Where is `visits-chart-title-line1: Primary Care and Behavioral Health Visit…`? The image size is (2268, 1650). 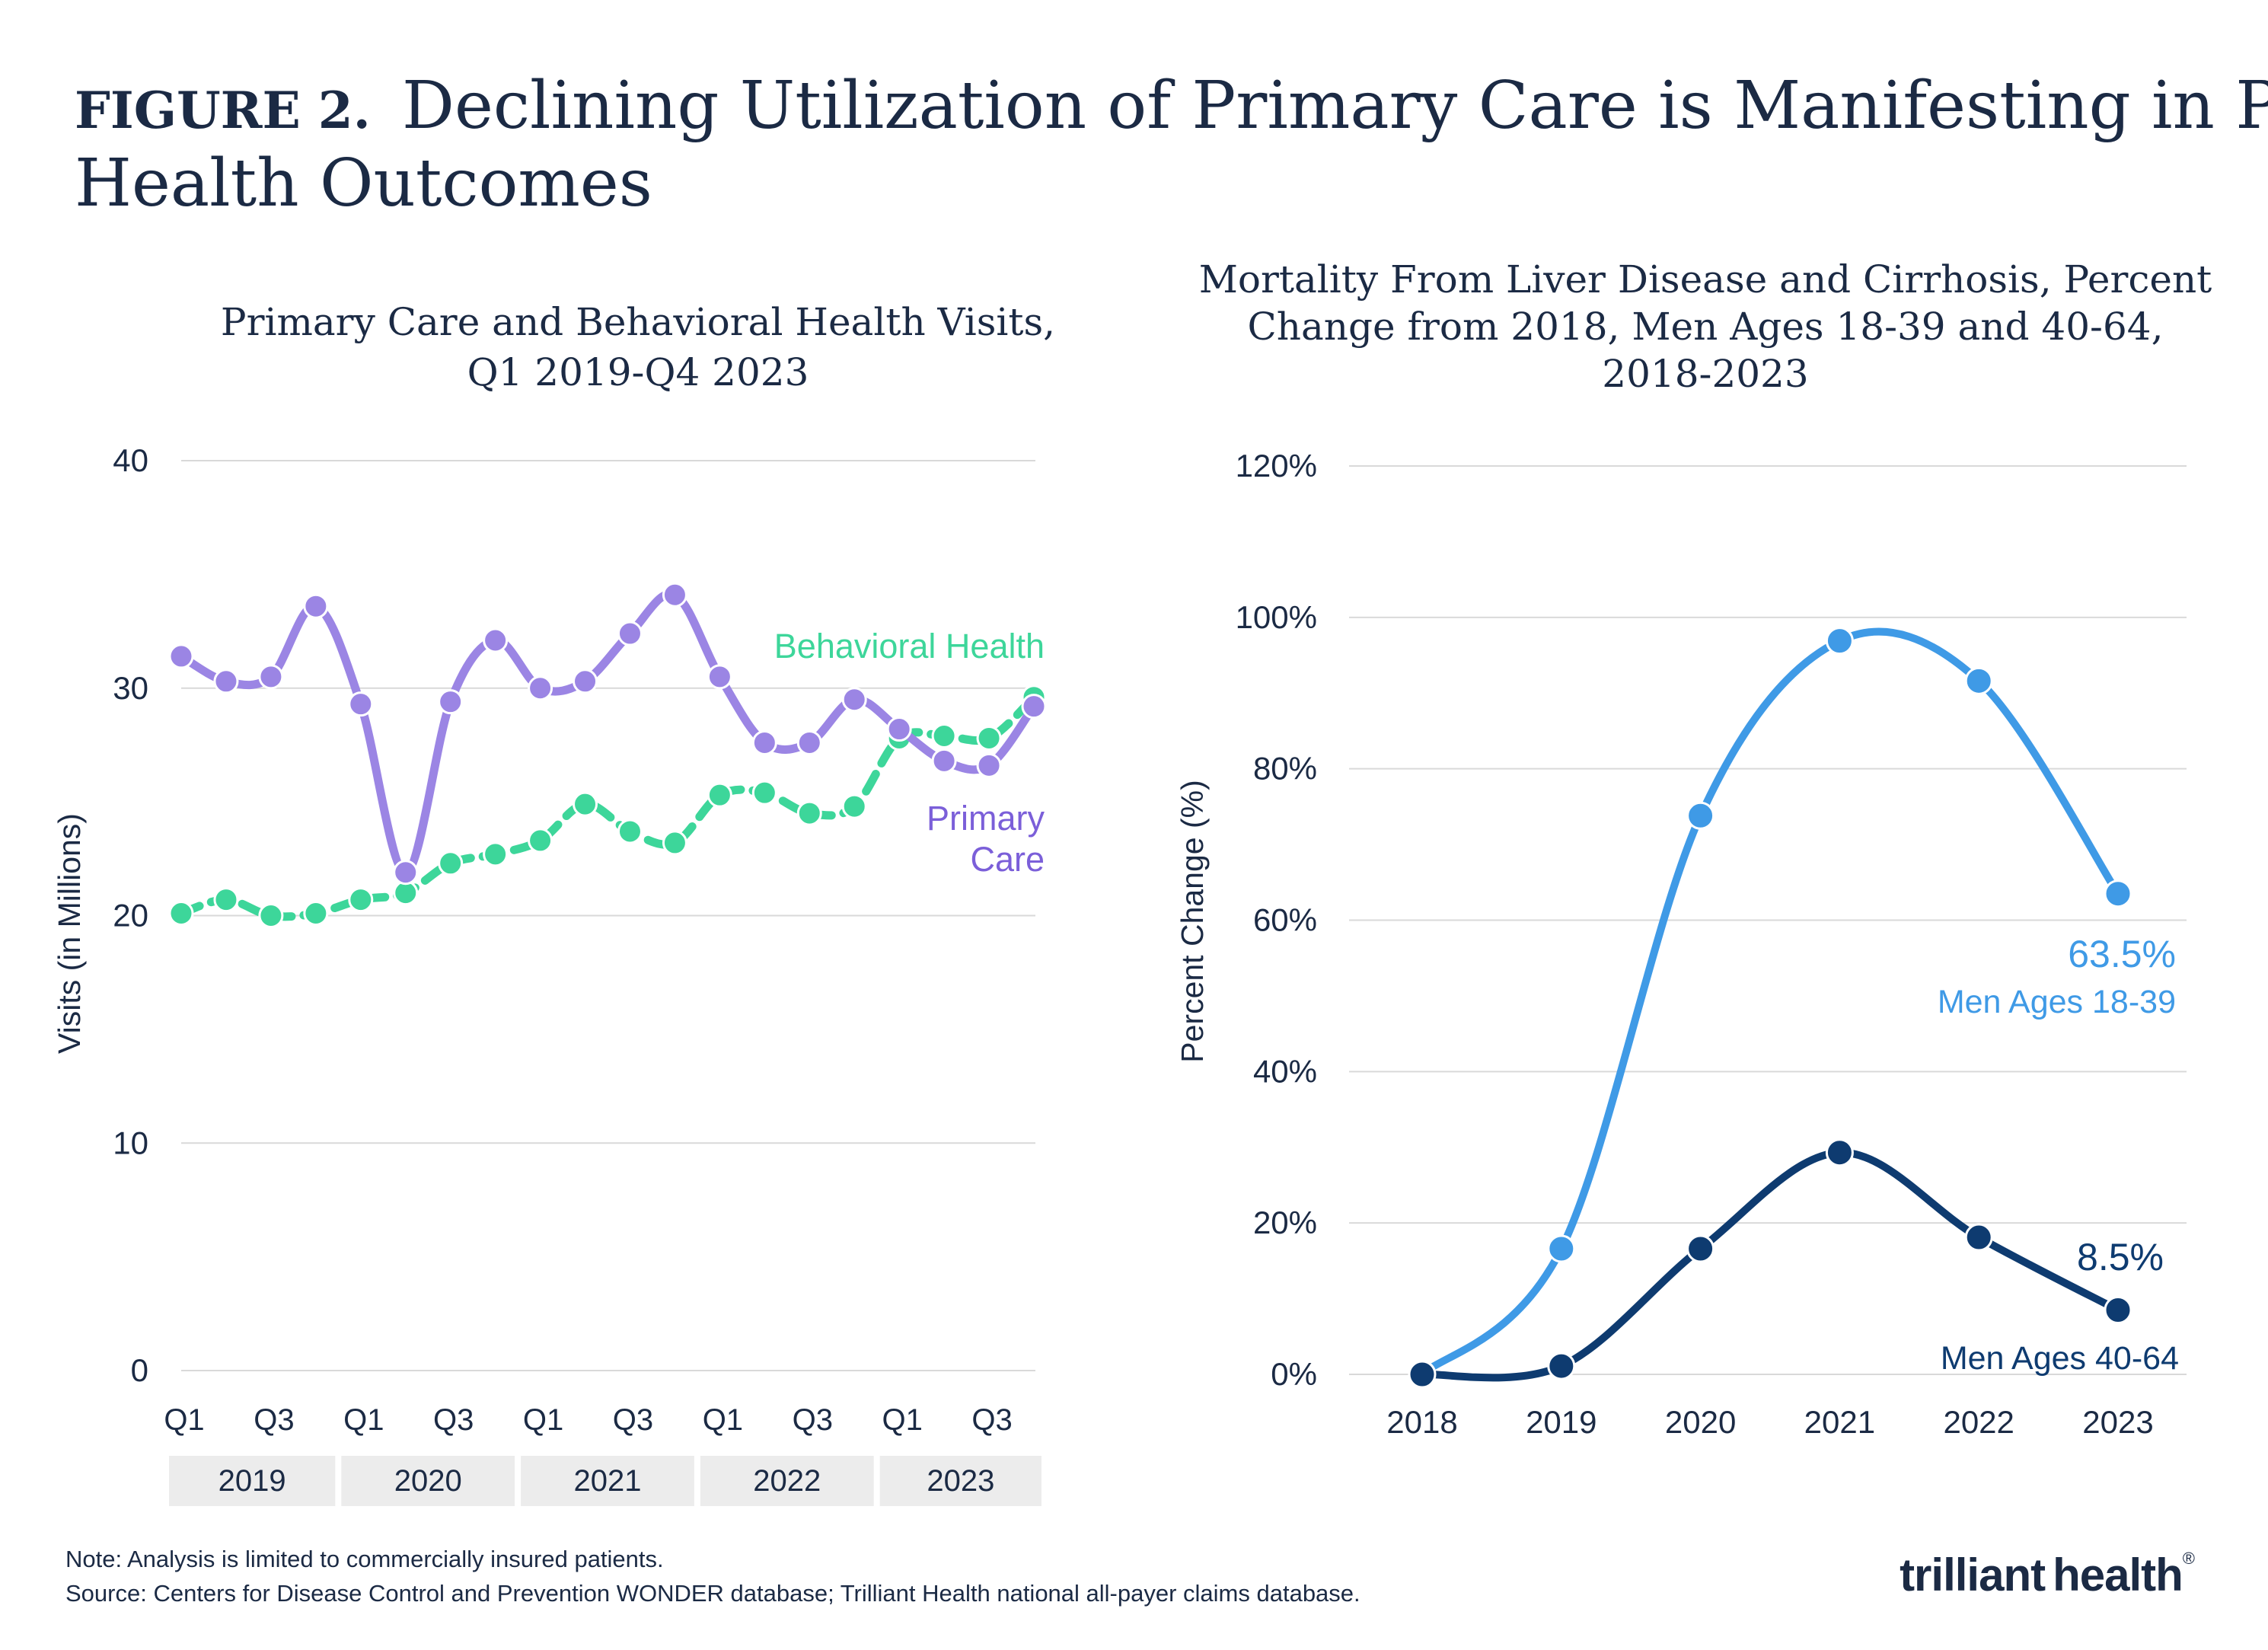 visits-chart-title-line1: Primary Care and Behavioral Health Visit… is located at coordinates (638, 322).